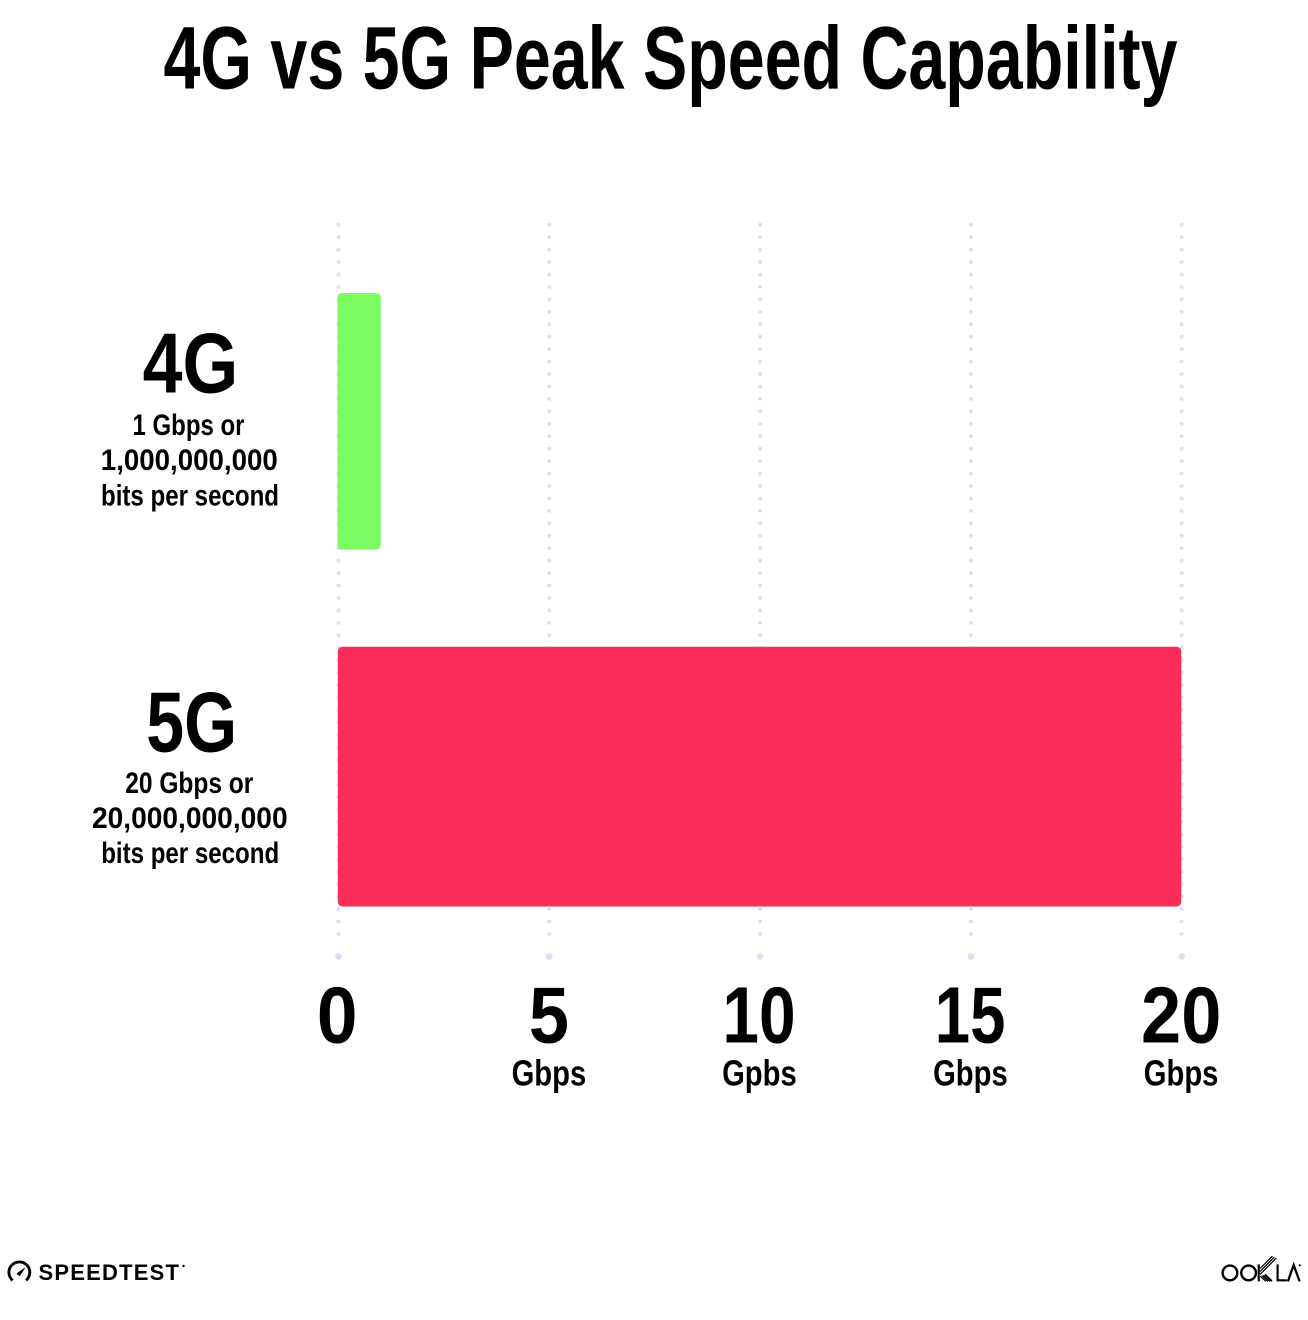  I want to click on svg-text: 1 Gbps or, so click(189, 425).